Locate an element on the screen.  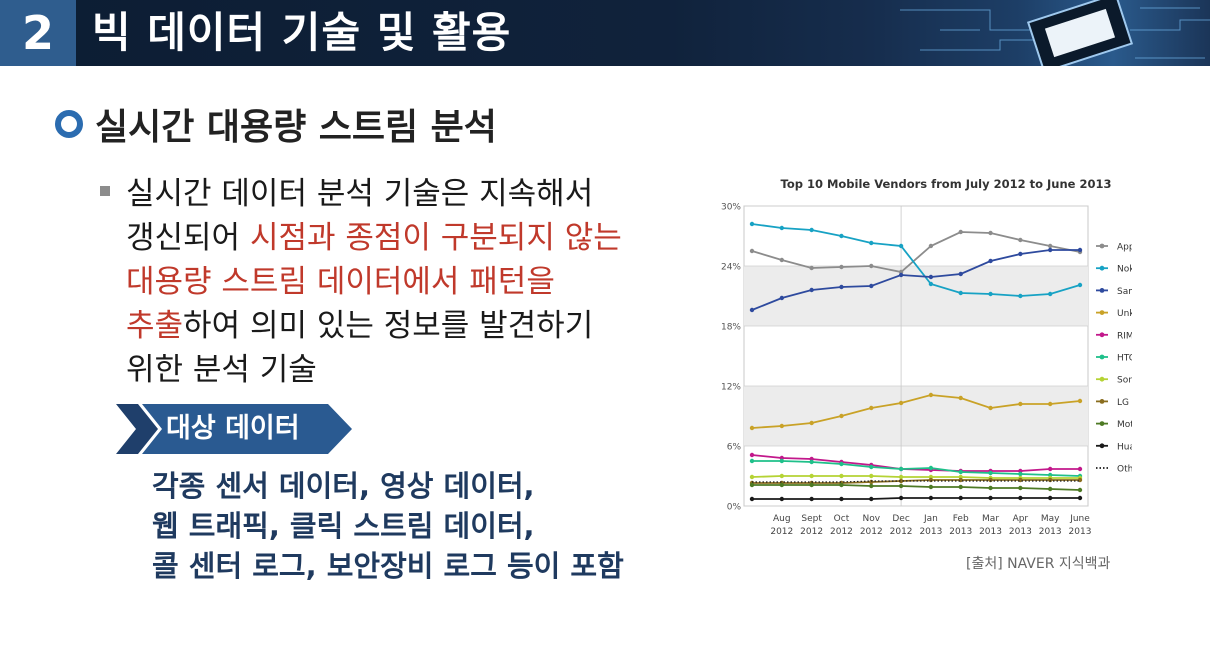
subtitle-row: 실시간 대용량 스트림 분석 is located at coordinates (276, 124).